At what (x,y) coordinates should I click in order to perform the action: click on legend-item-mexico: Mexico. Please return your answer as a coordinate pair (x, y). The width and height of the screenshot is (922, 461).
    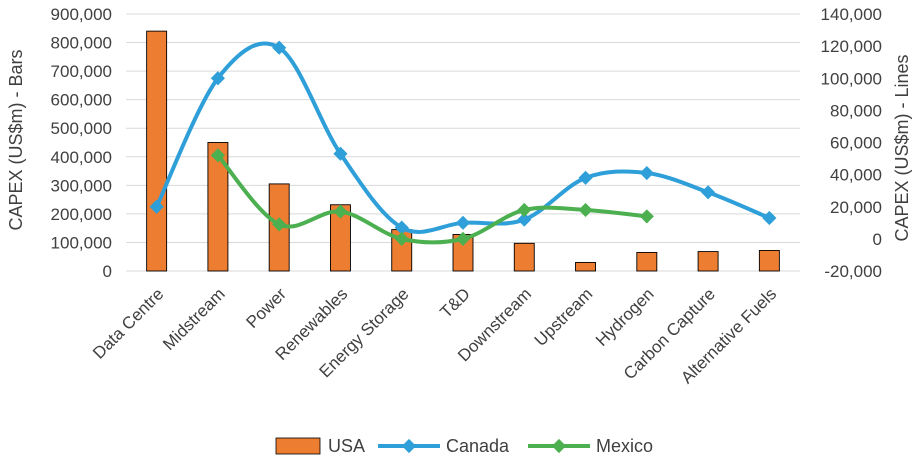
    Looking at the image, I should click on (590, 446).